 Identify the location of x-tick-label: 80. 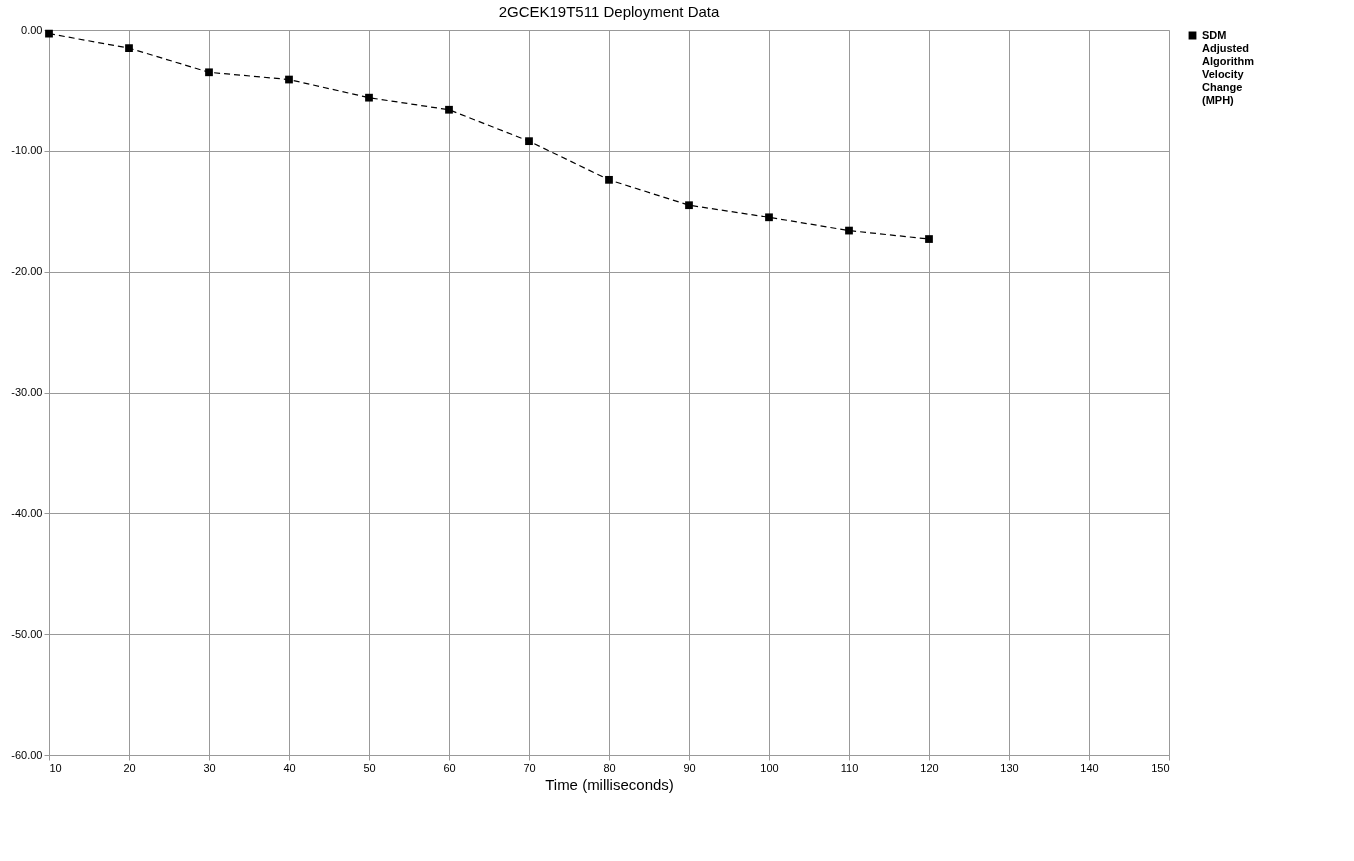
(609, 767).